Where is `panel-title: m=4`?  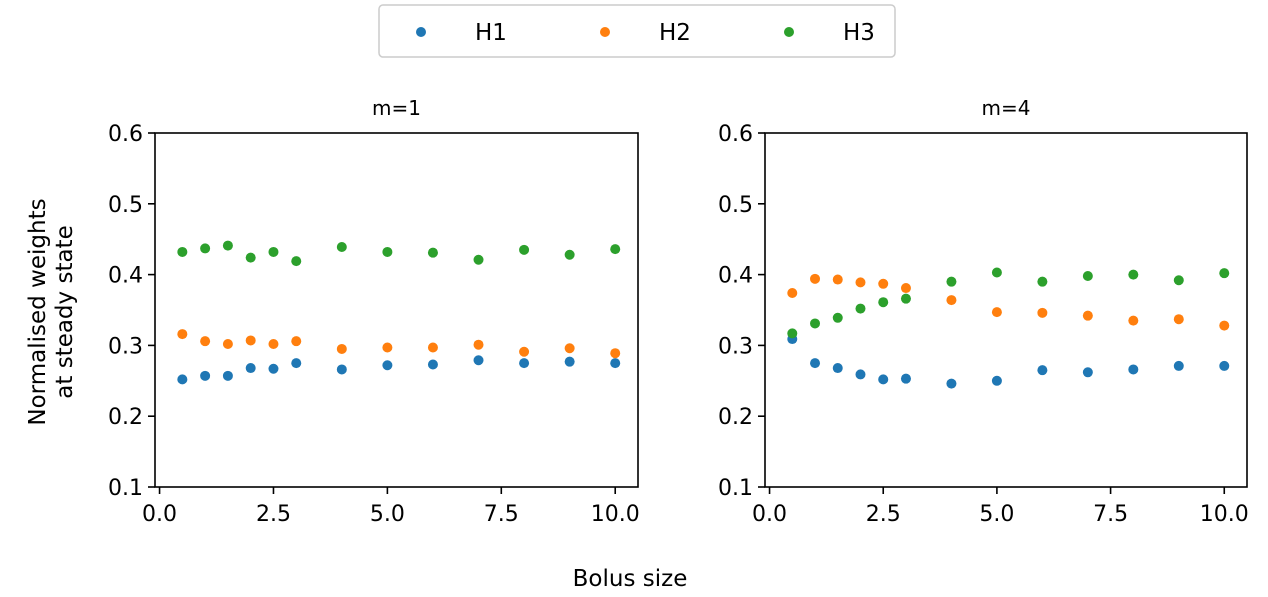
panel-title: m=4 is located at coordinates (1006, 108).